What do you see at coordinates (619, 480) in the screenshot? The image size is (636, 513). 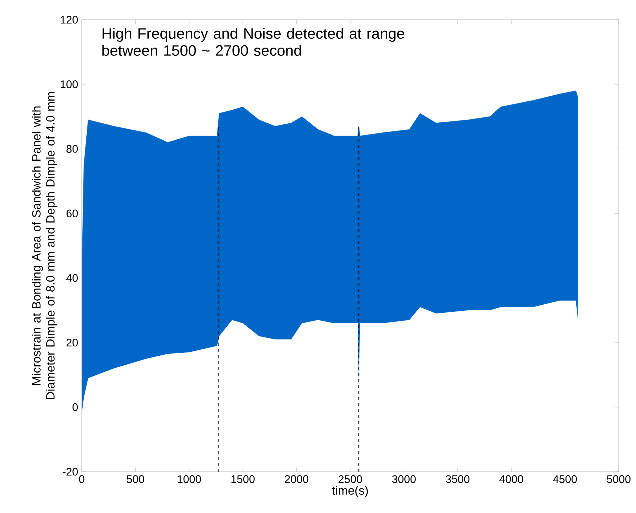 I see `x-tick-label: 5000` at bounding box center [619, 480].